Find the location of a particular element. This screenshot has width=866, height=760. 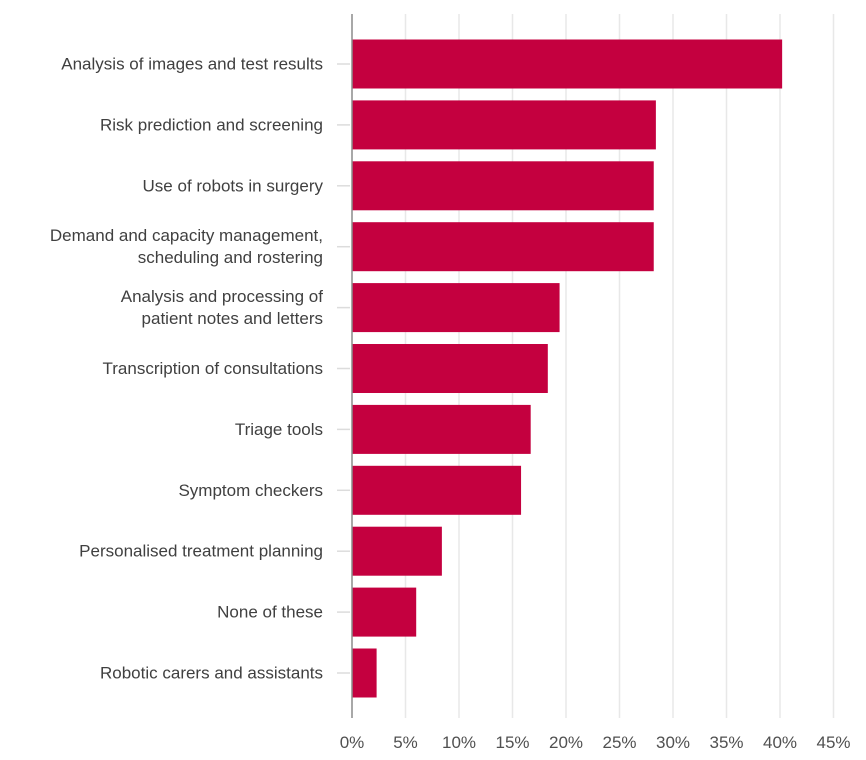

category-label-10: Robotic carers and assistants is located at coordinates (211, 673).